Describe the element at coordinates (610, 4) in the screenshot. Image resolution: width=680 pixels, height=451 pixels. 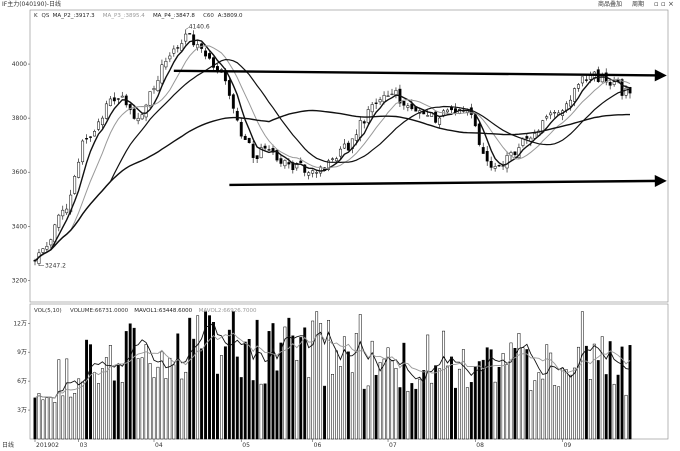
I see `overlay-commodity-button: 商品叠加` at that location.